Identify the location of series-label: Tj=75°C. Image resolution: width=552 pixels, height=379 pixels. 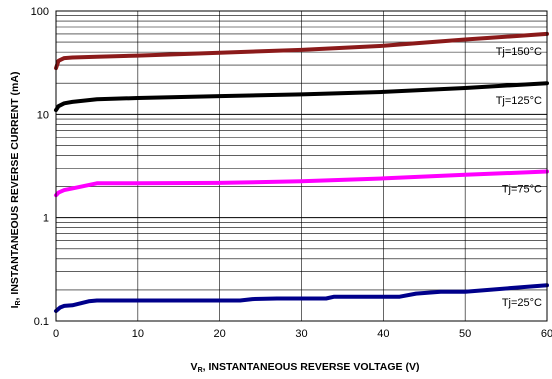
(522, 189).